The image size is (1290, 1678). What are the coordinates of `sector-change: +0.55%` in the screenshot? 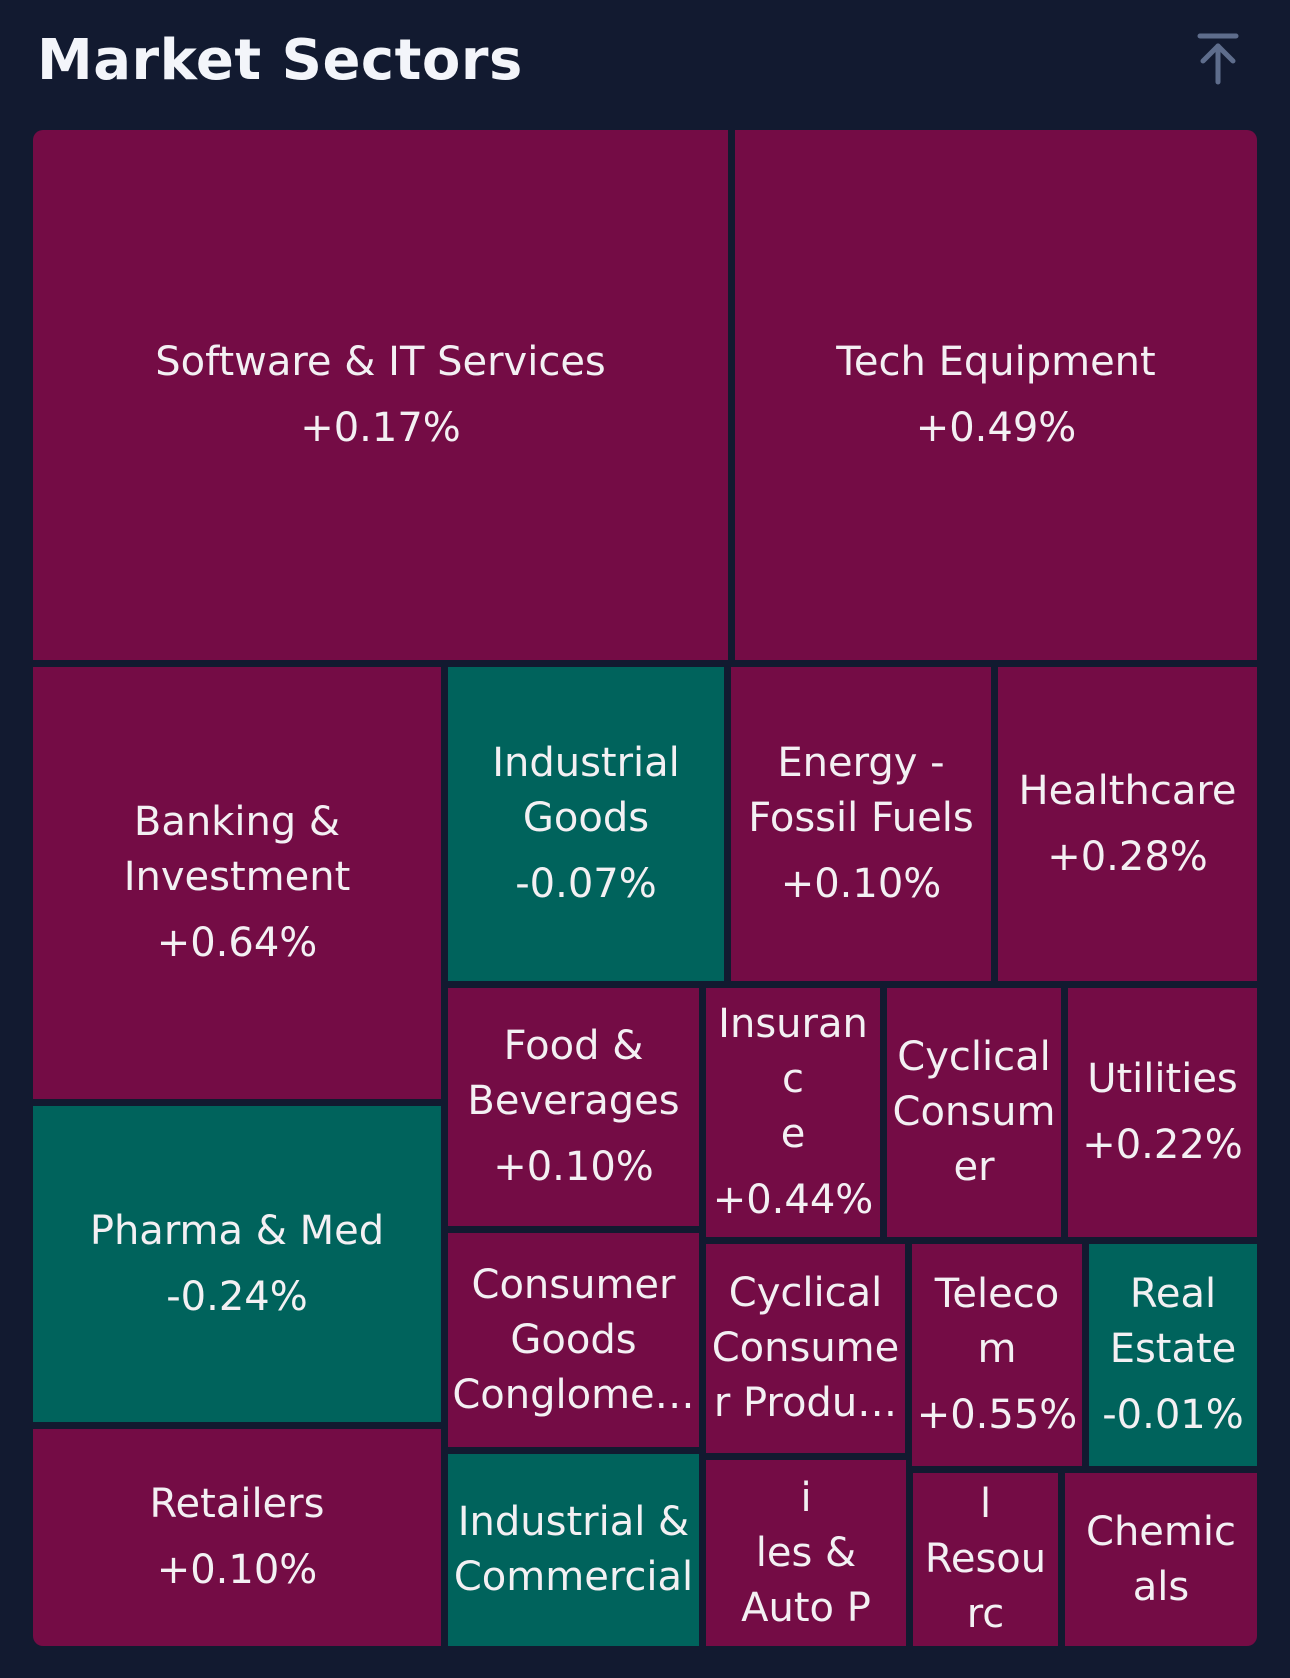 It's located at (997, 1415).